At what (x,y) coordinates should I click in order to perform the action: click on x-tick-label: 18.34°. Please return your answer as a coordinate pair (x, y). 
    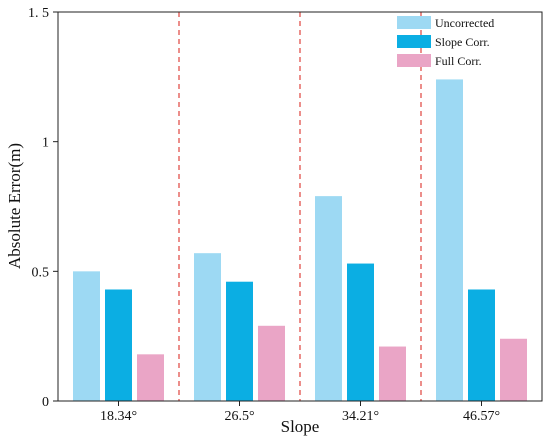
    Looking at the image, I should click on (118, 416).